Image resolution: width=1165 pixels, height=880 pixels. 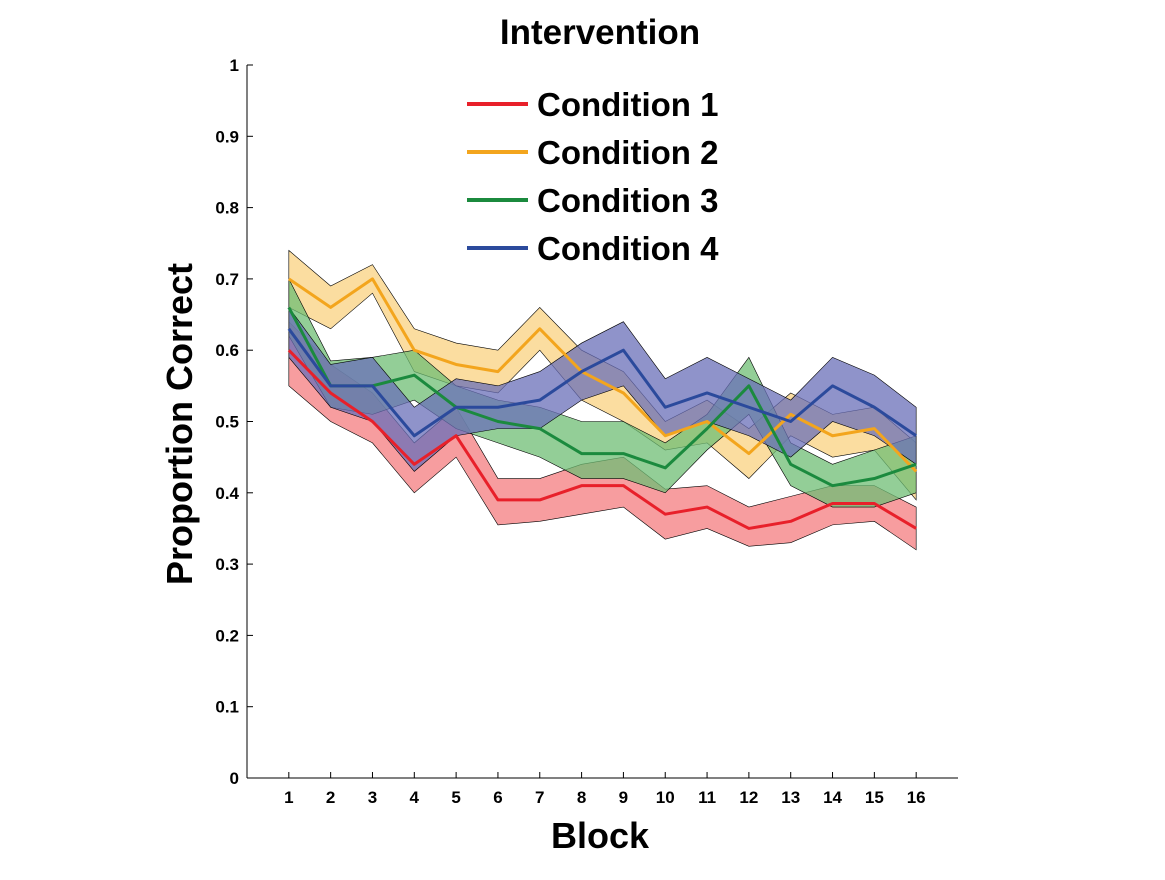 I want to click on y-tick-label: 0.2, so click(x=227, y=635).